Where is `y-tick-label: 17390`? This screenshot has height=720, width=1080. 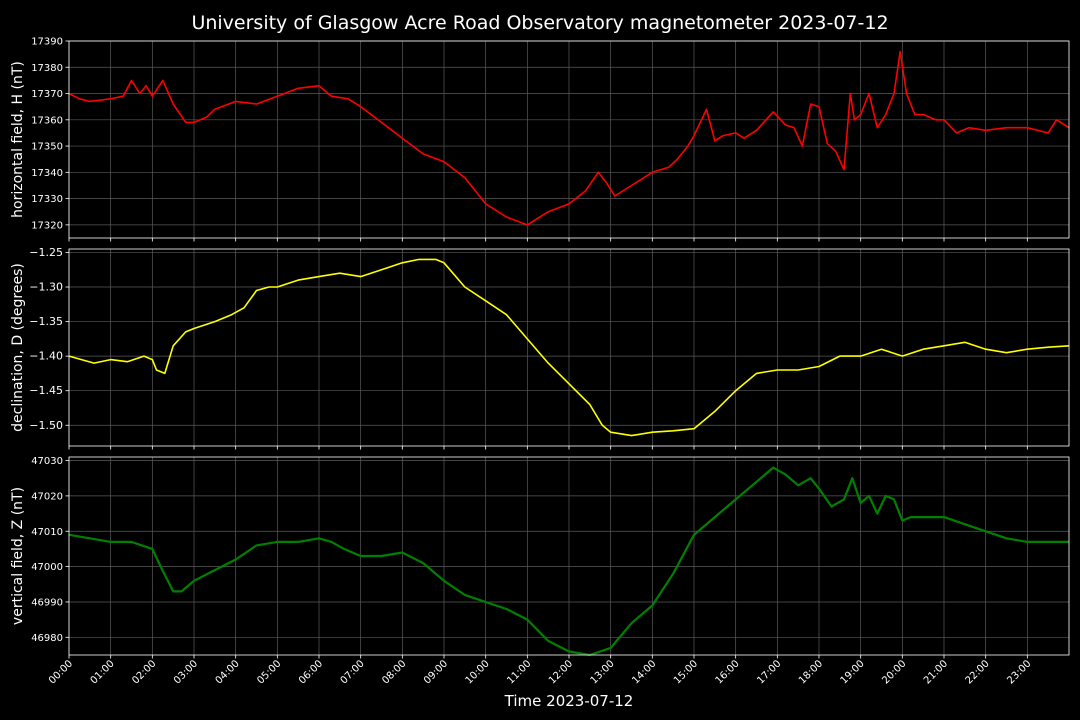 y-tick-label: 17390 is located at coordinates (47, 42).